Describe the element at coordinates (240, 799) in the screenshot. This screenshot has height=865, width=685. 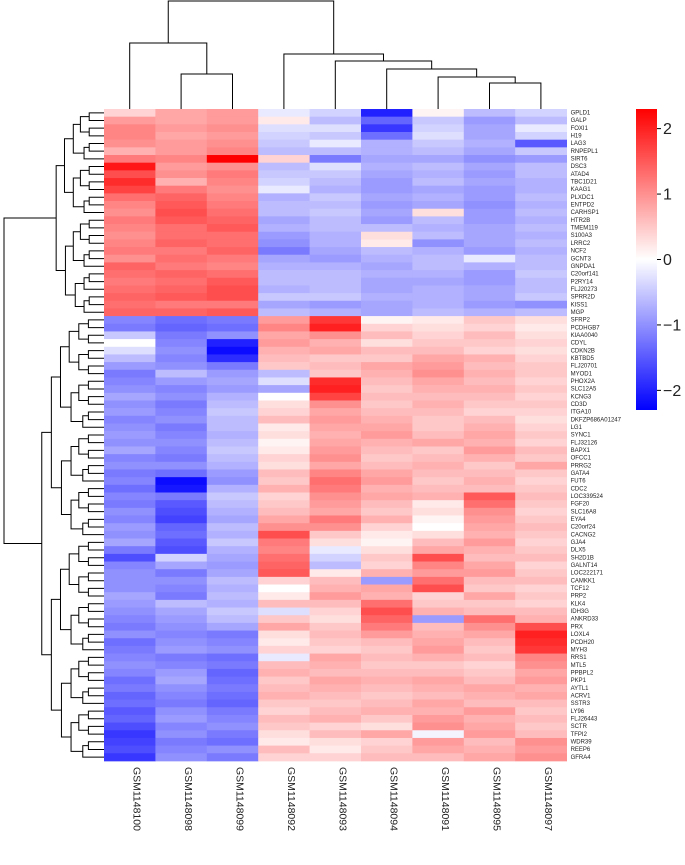
I see `sample-label: GSM1148099` at that location.